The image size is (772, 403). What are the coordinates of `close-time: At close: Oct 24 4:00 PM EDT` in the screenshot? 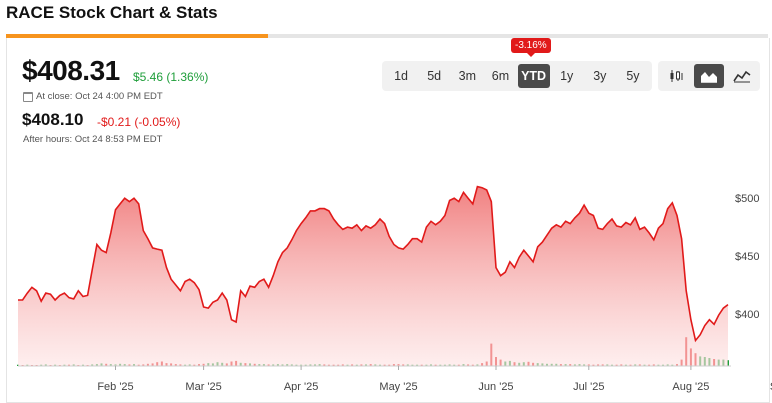 It's located at (93, 96).